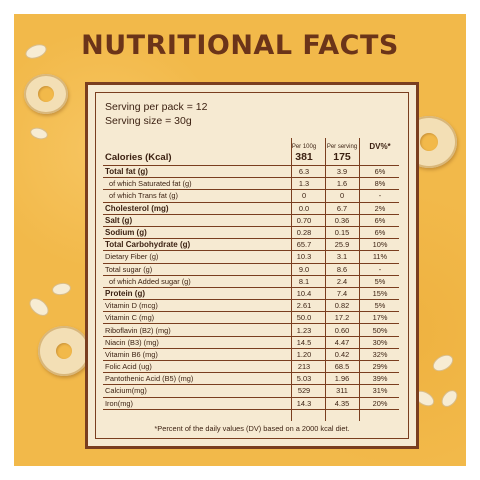 The image size is (480, 480). Describe the element at coordinates (194, 379) in the screenshot. I see `nutrient-name: Pantothenic Acid (B5) (mg)` at that location.